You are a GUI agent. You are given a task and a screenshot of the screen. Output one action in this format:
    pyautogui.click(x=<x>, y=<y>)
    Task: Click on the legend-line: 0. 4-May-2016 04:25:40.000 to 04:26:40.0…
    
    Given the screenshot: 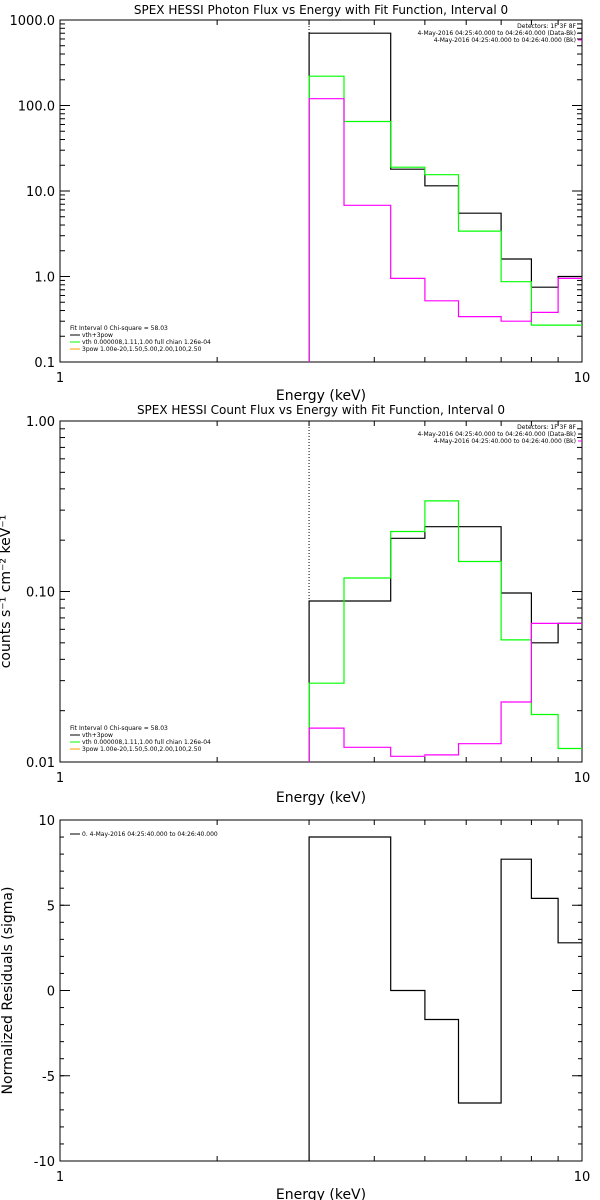 What is the action you would take?
    pyautogui.click(x=150, y=834)
    